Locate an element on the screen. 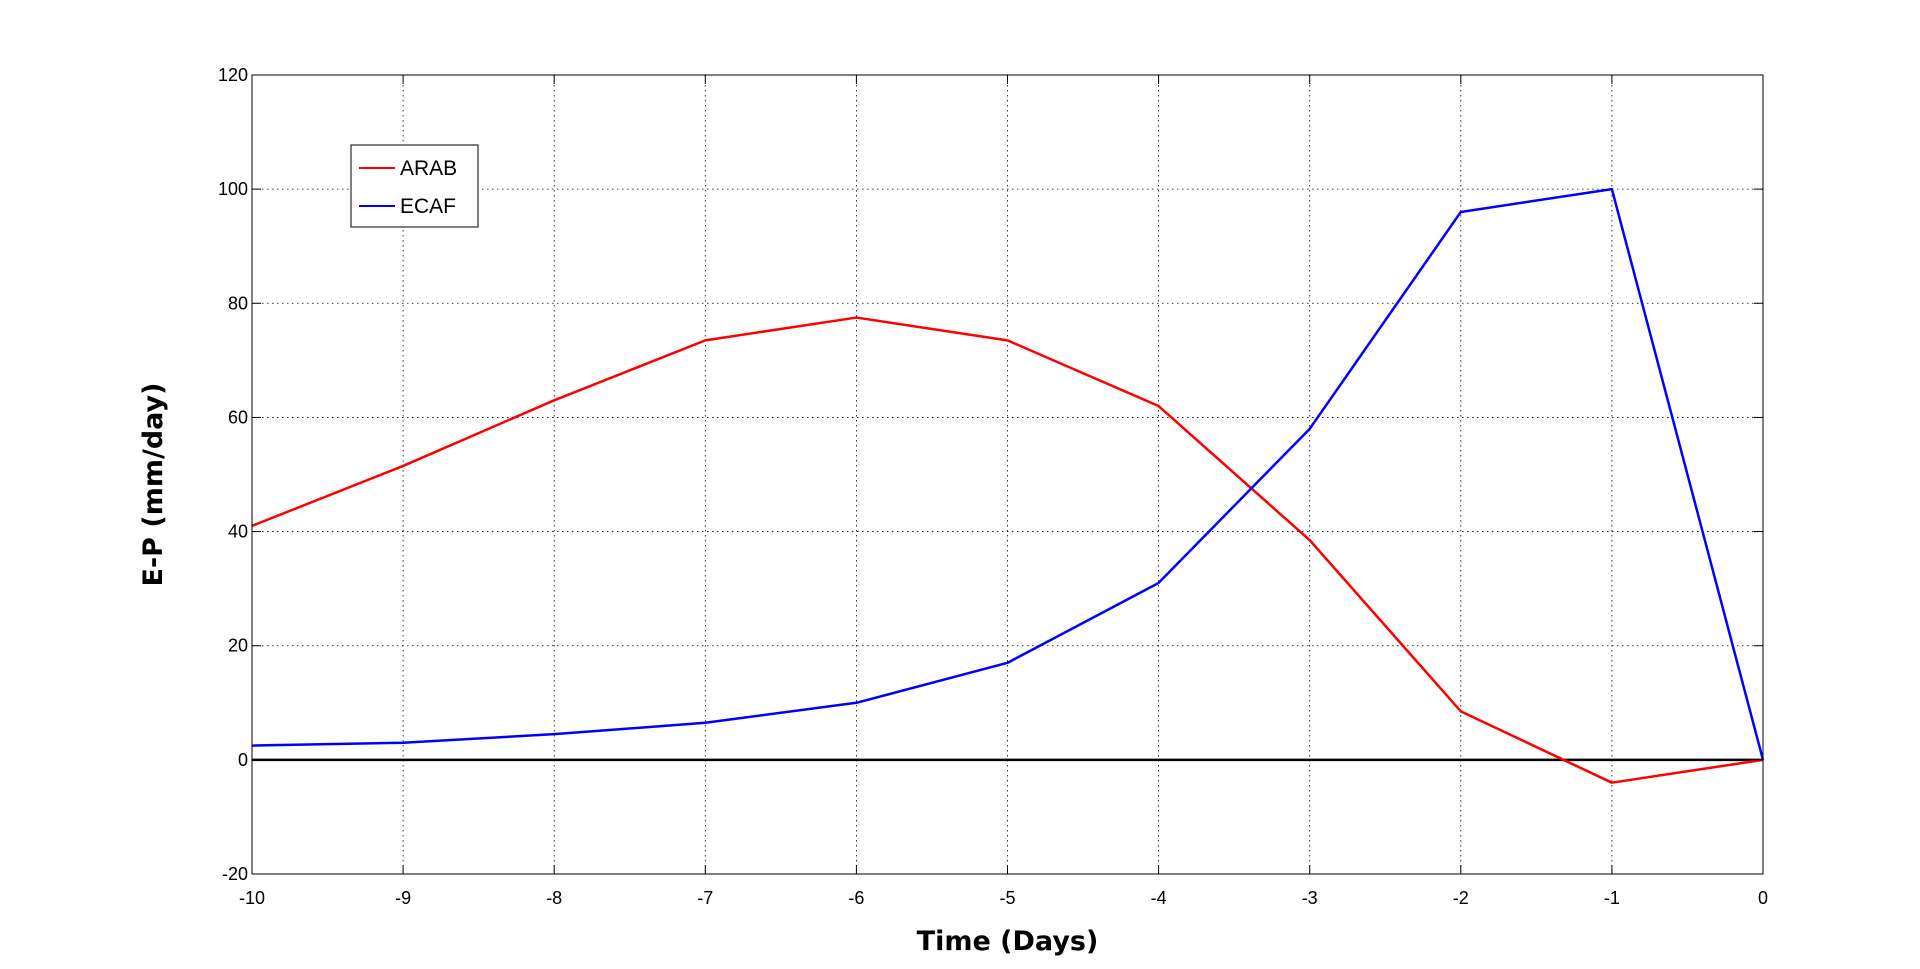  x-tick-label: -7 is located at coordinates (705, 898).